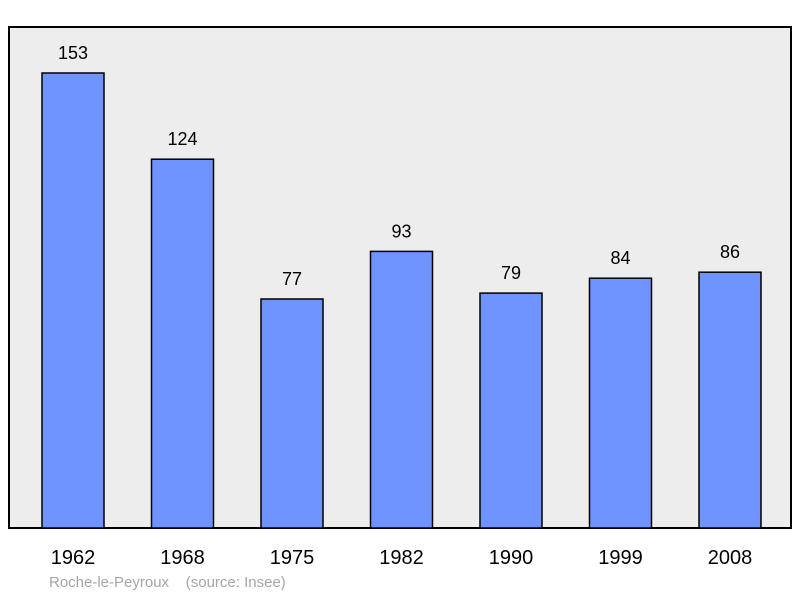  I want to click on chart-caption: Roche-le-Peyroux (source: Insee), so click(167, 582).